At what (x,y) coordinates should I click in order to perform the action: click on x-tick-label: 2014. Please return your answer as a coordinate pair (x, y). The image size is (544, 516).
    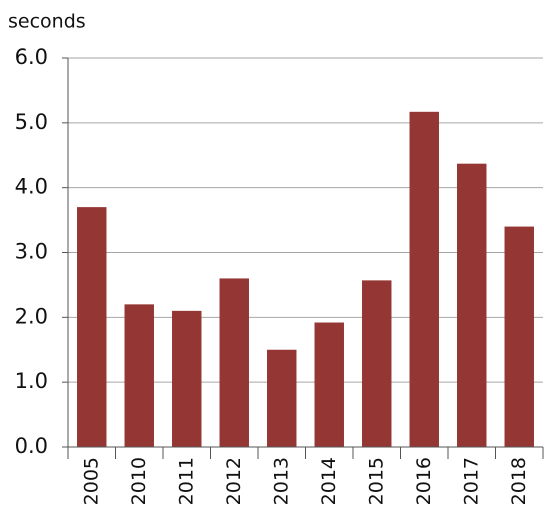
    Looking at the image, I should click on (329, 481).